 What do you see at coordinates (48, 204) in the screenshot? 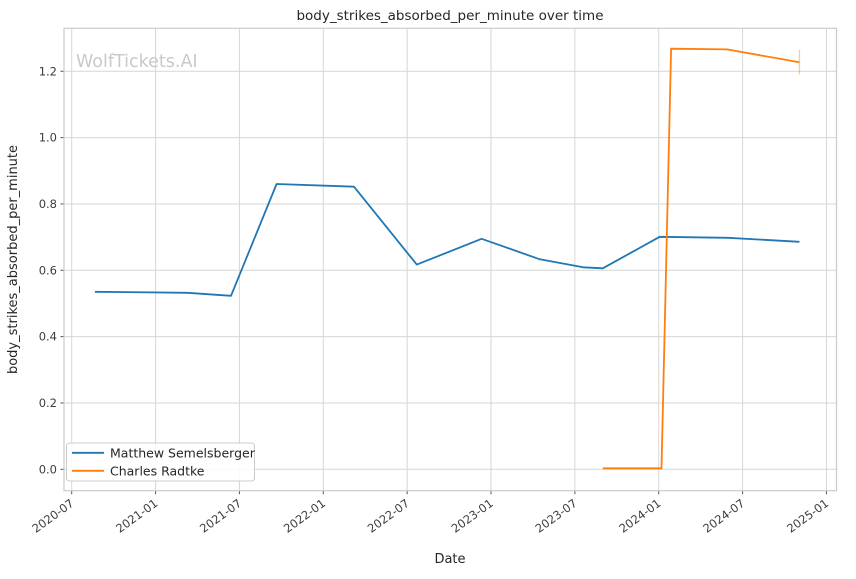
I see `y-tick-label: 0.8` at bounding box center [48, 204].